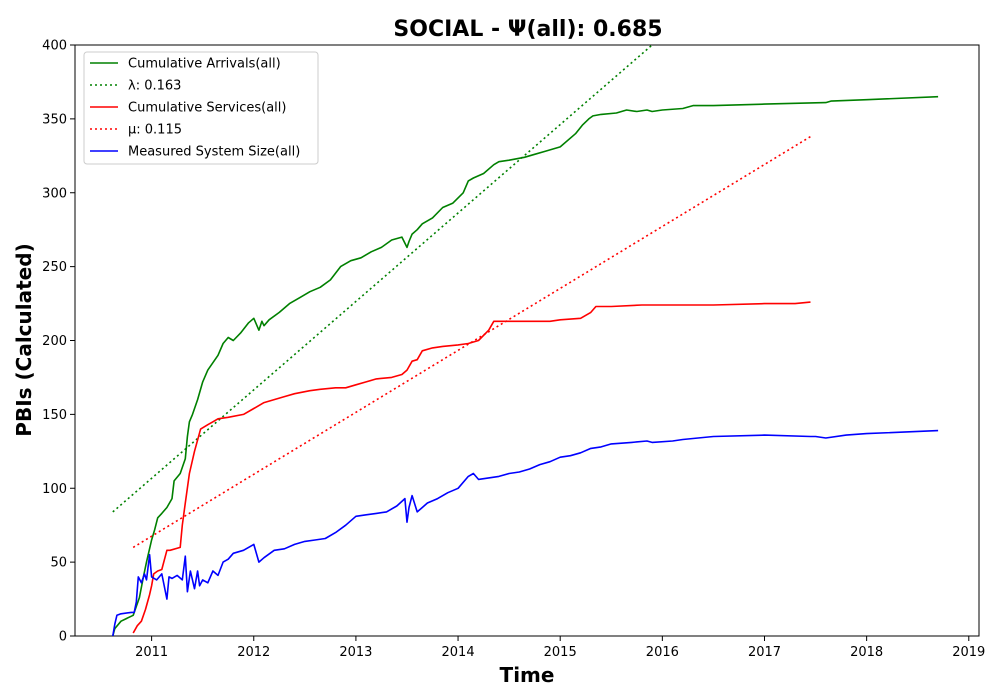 The height and width of the screenshot is (700, 1000). Describe the element at coordinates (207, 108) in the screenshot. I see `legend-label-2: Cumulative Services(all)` at that location.